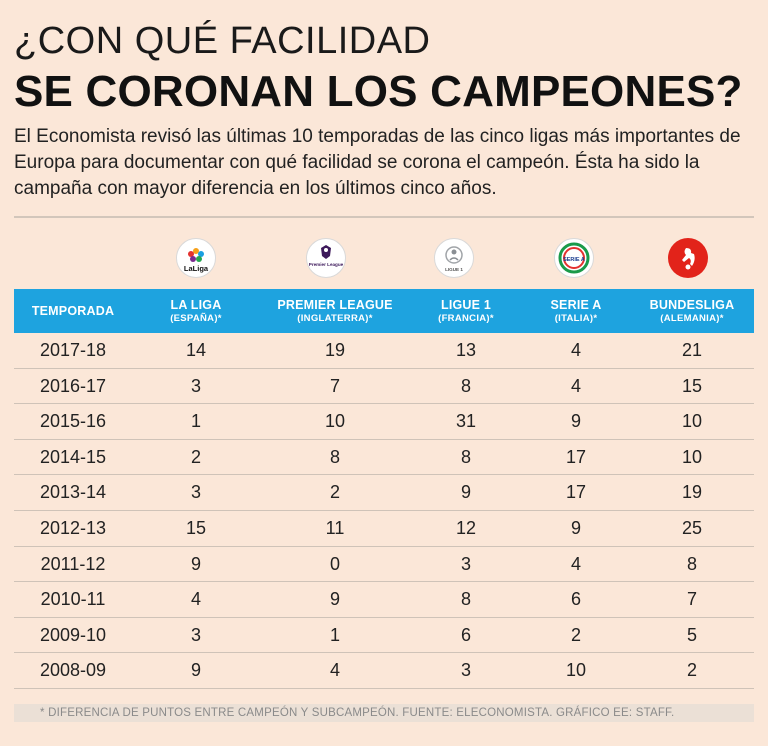  What do you see at coordinates (73, 563) in the screenshot?
I see `cell-season: 2011-12` at bounding box center [73, 563].